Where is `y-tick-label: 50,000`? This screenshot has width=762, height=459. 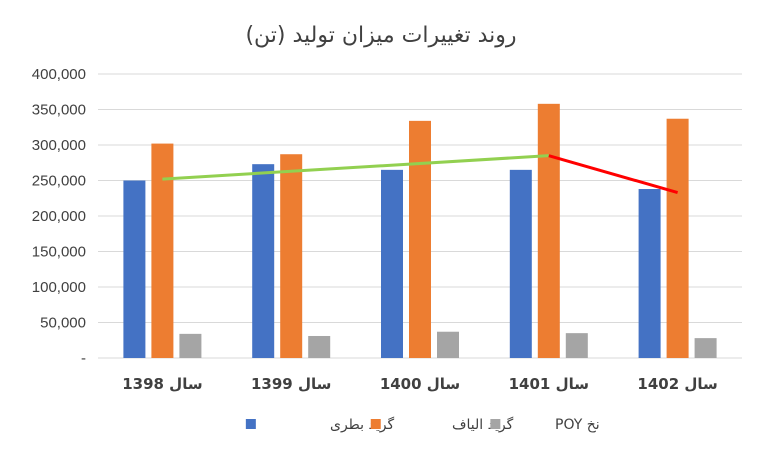
y-tick-label: 50,000 is located at coordinates (63, 323).